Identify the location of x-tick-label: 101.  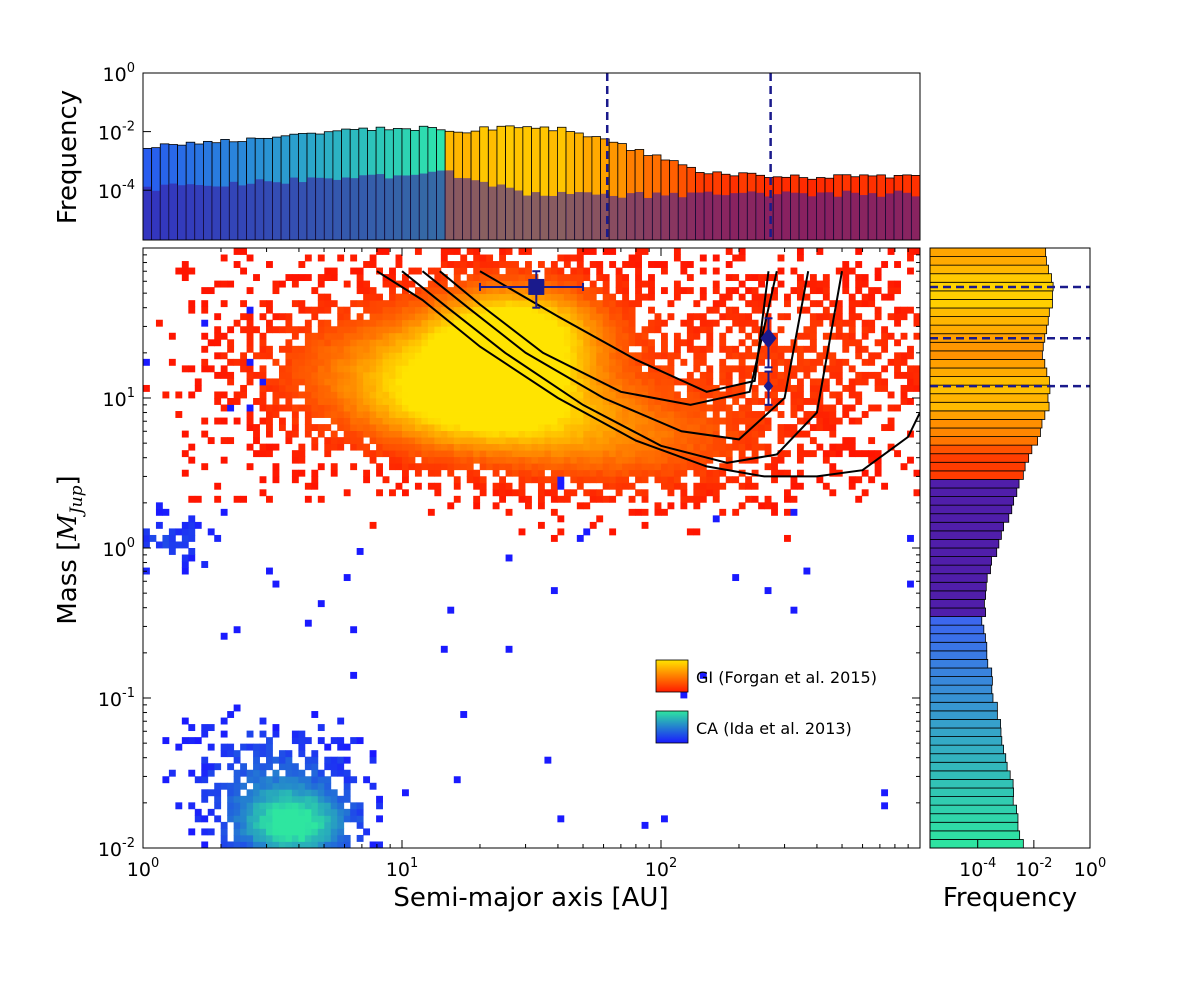
(402, 868).